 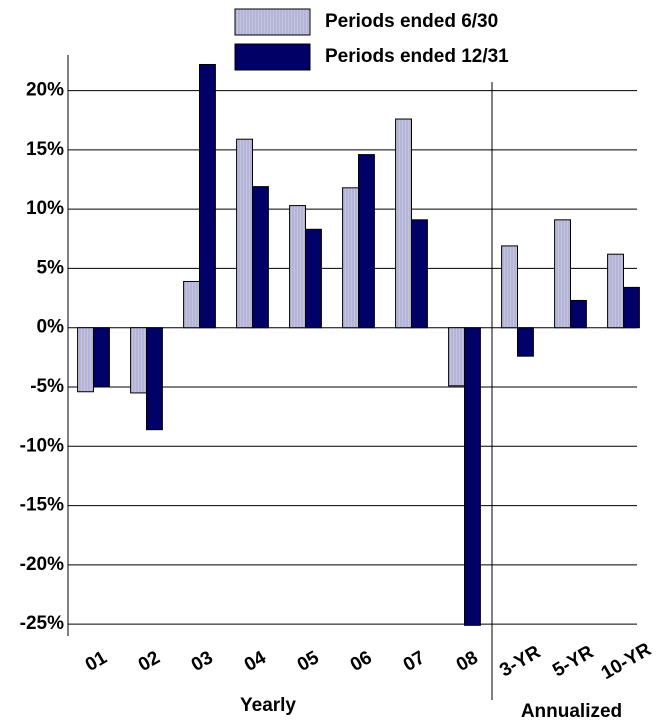 I want to click on y-tick-label: -15%, so click(x=42, y=505).